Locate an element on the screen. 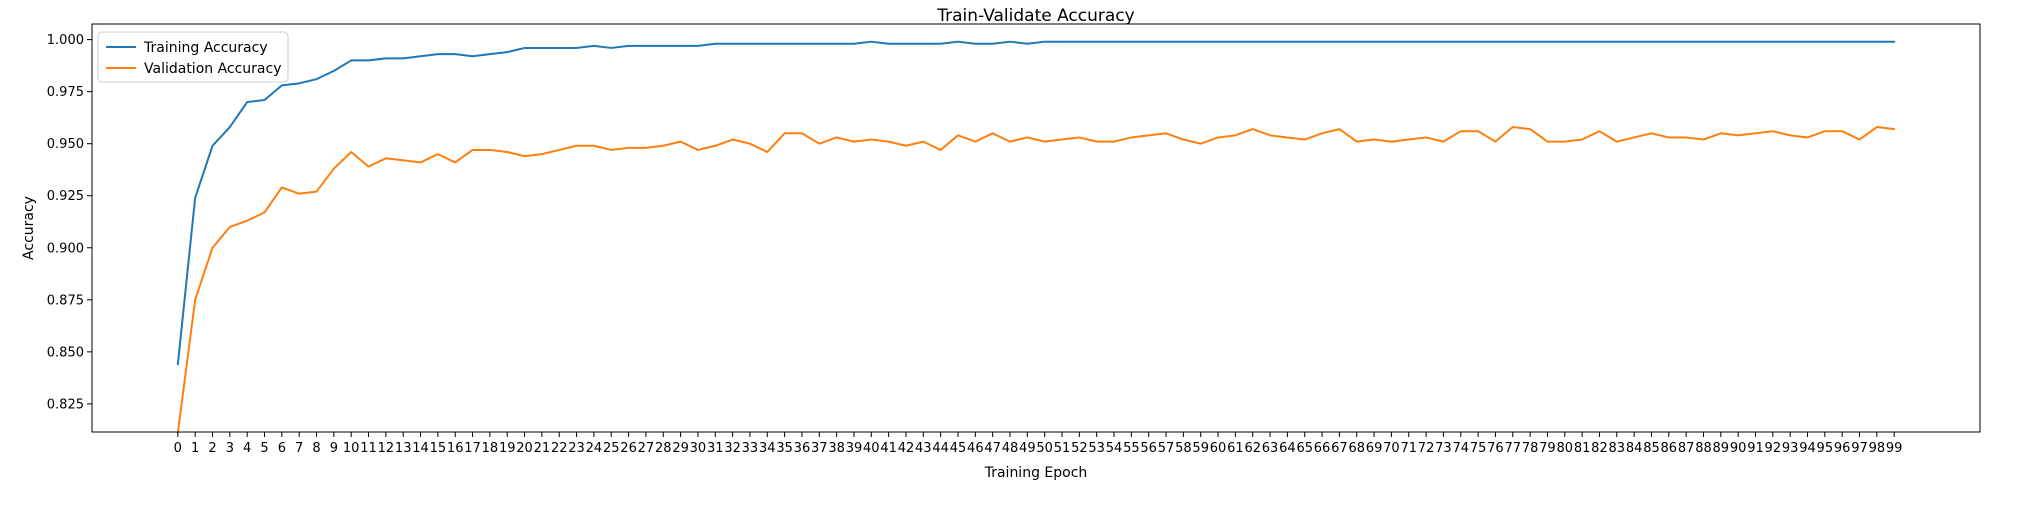 Image resolution: width=2026 pixels, height=506 pixels. x-tick-label: 17 is located at coordinates (472, 448).